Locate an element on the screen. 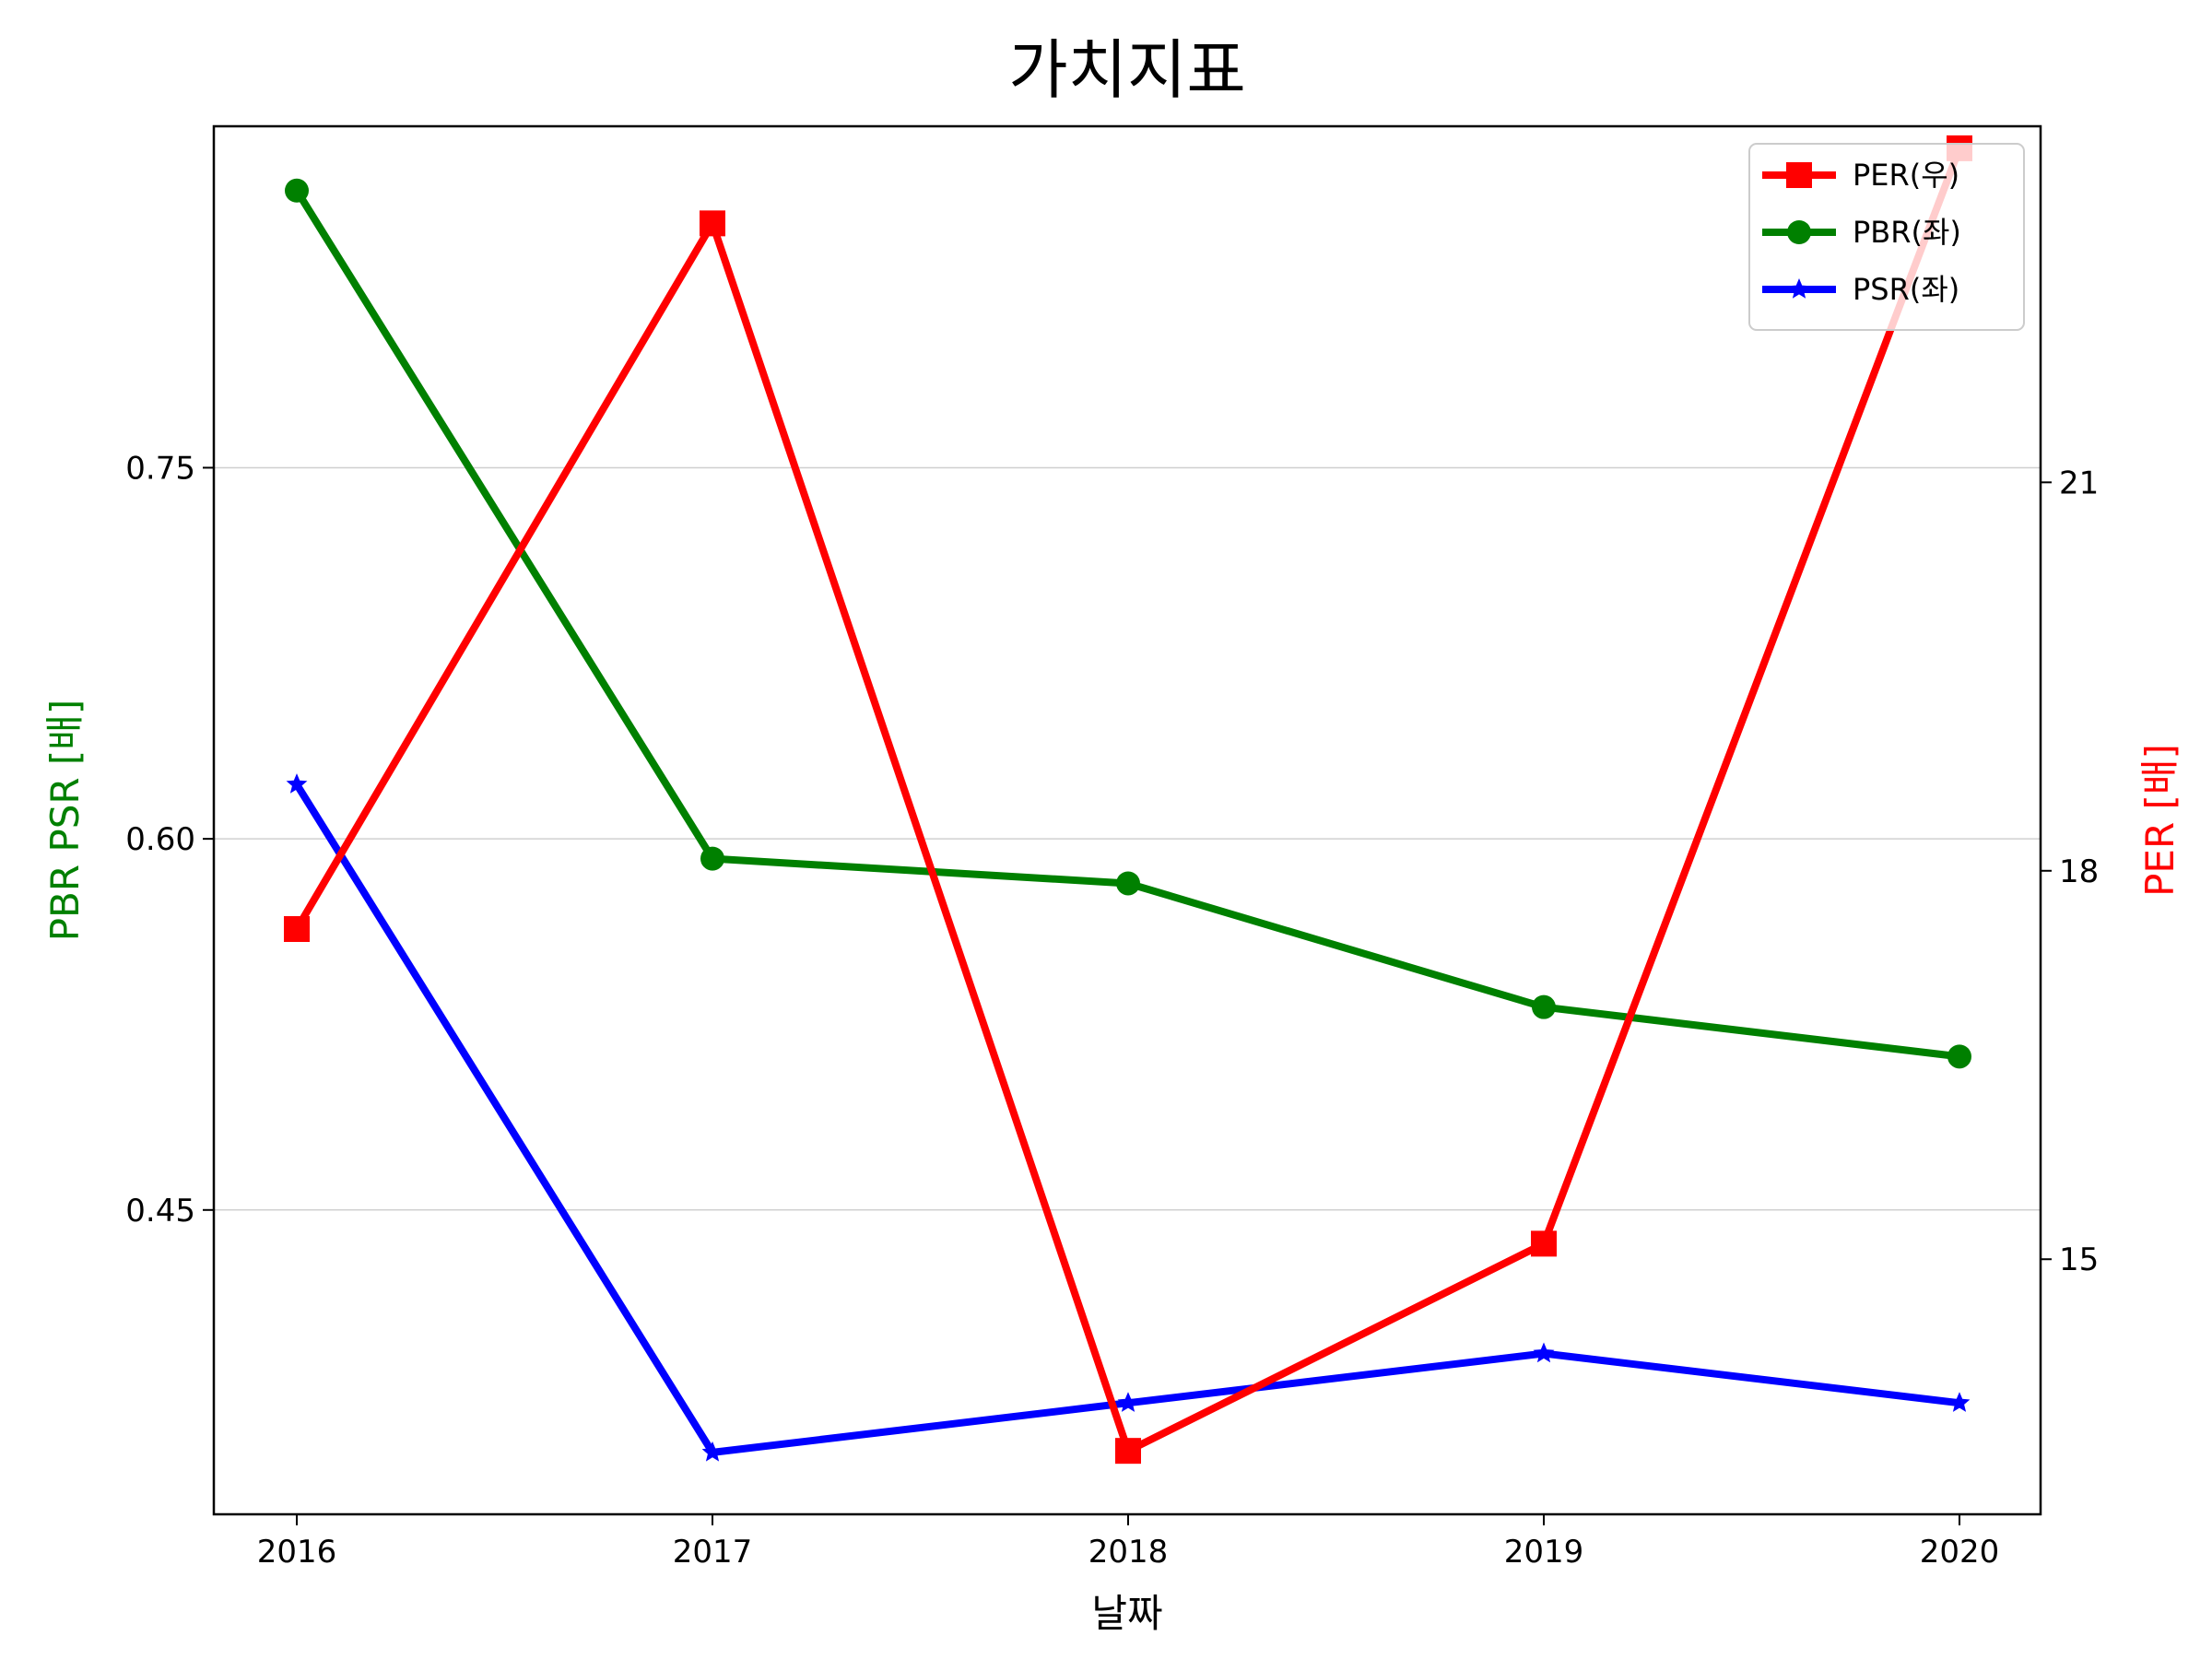 The width and height of the screenshot is (2212, 1659). y-axis-left: 0.45 0.60 0.75 is located at coordinates (169, 840).